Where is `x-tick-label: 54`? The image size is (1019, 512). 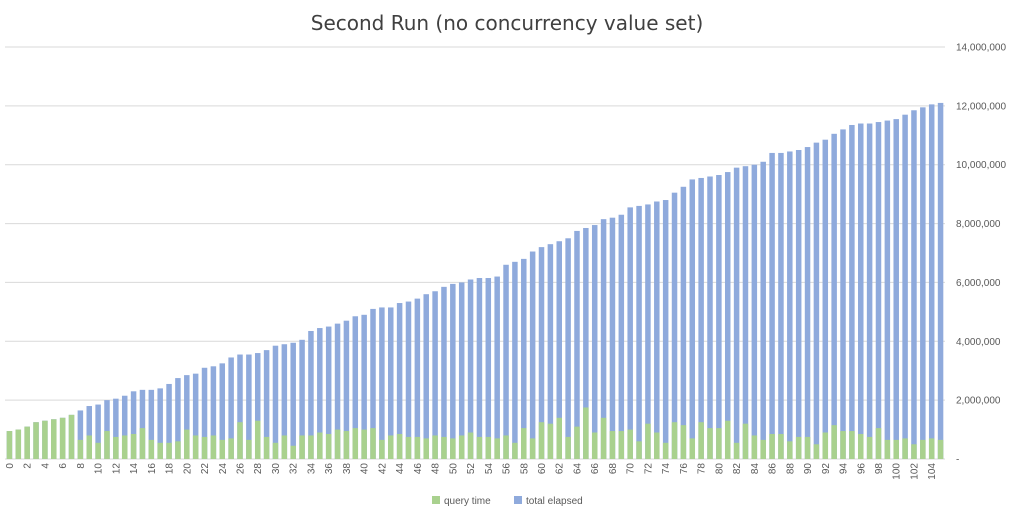 x-tick-label: 54 is located at coordinates (489, 469).